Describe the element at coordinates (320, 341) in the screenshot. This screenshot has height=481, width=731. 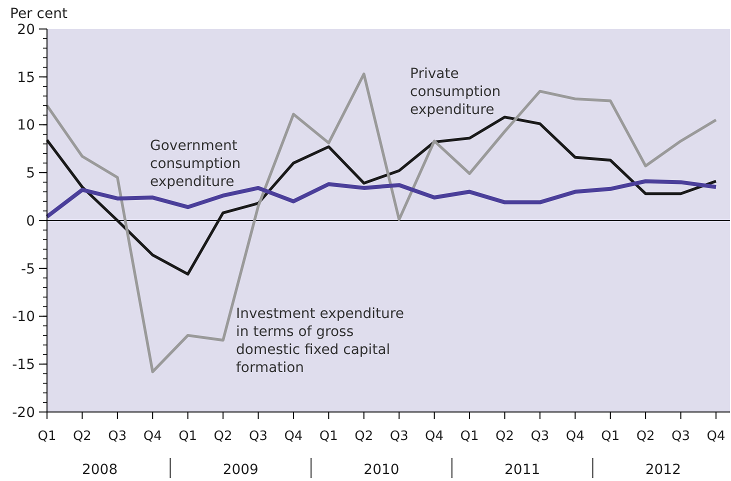
I see `series-label: Investment expenditure in terms of gross domestic fixed capital formation` at that location.